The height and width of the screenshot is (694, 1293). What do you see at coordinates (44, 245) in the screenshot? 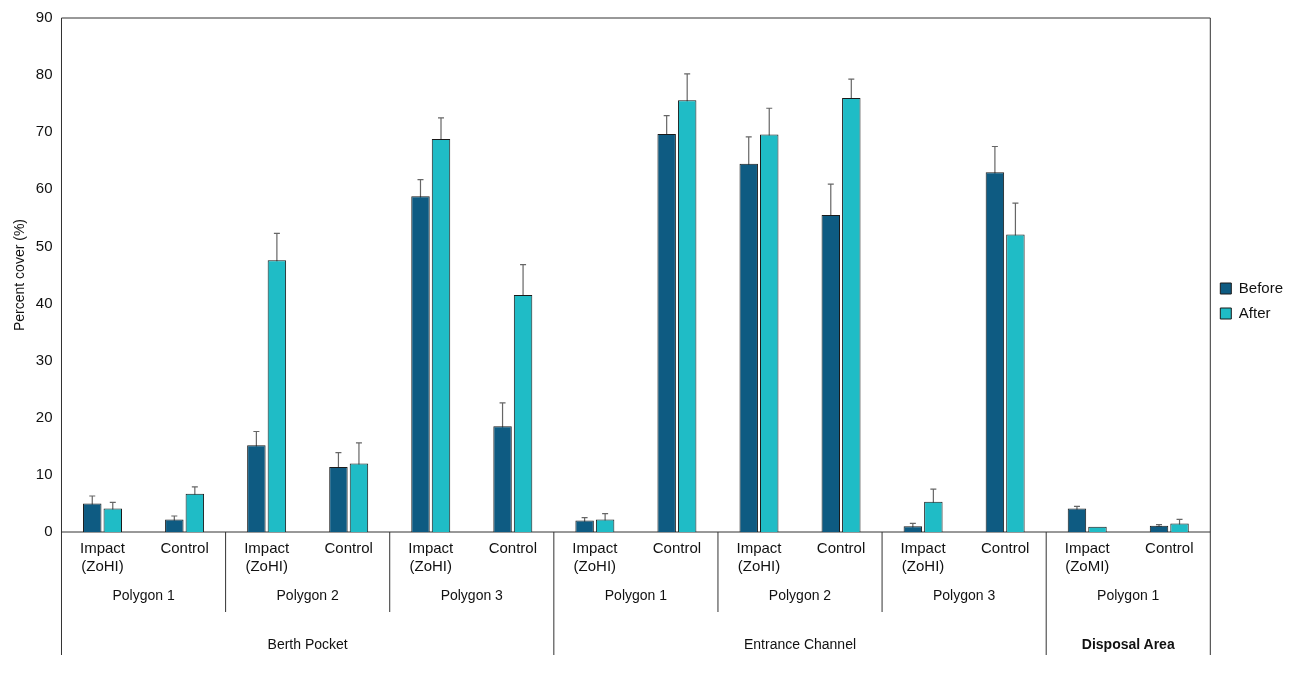
I see `y-tick-label: 50` at bounding box center [44, 245].